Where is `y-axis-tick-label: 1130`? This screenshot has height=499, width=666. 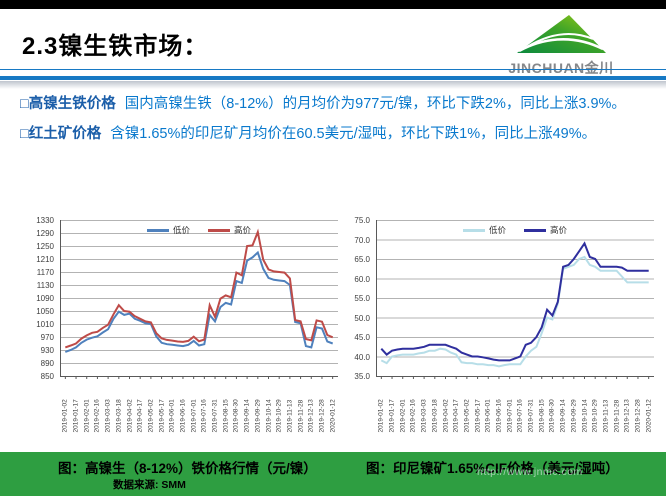 y-axis-tick-label: 1130 is located at coordinates (45, 285).